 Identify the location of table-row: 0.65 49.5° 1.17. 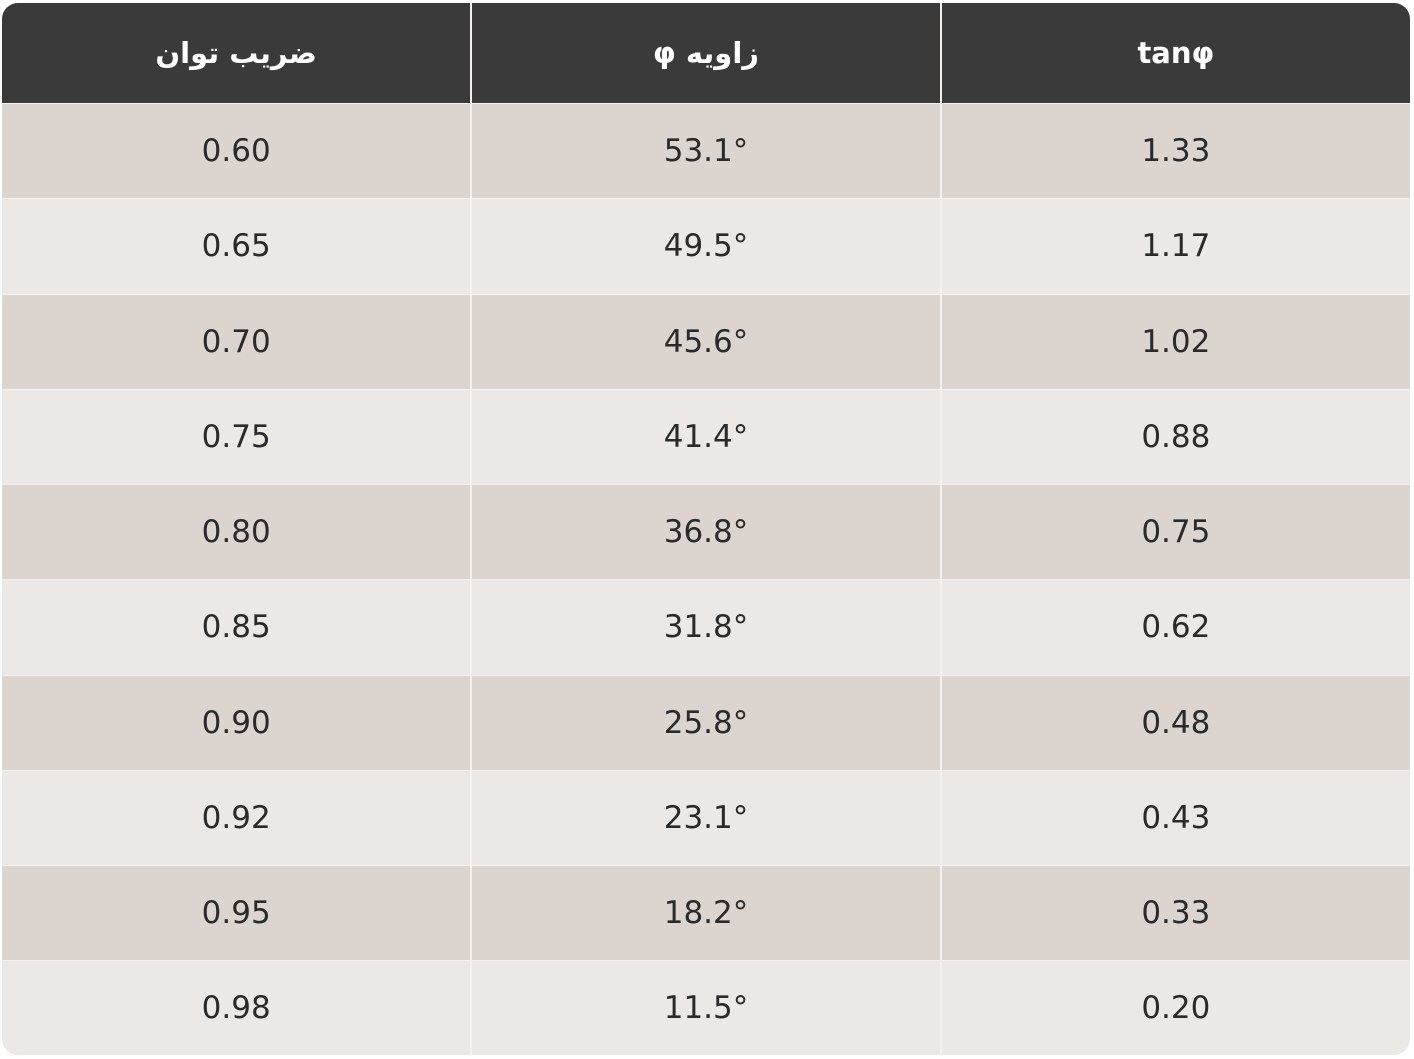
(706, 246).